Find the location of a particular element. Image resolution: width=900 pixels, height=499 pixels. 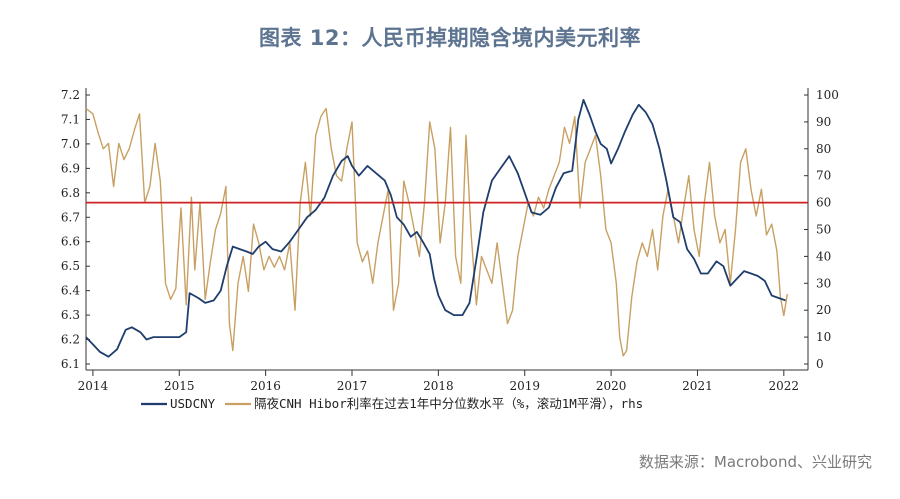

left-tick-label: 6.2 is located at coordinates (70, 340).